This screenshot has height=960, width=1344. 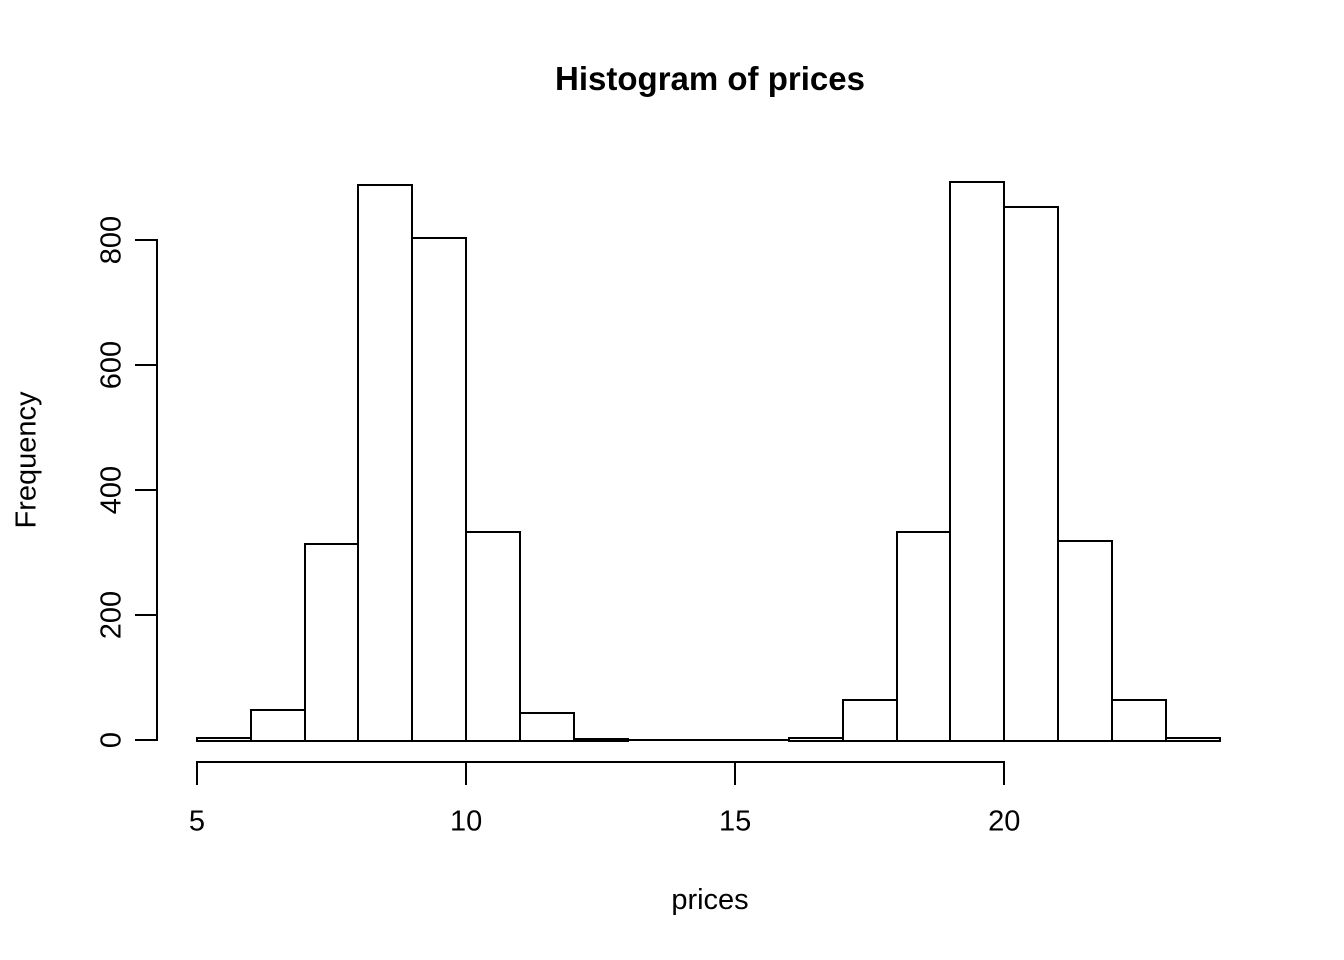 I want to click on y-axis-line, so click(x=157, y=490).